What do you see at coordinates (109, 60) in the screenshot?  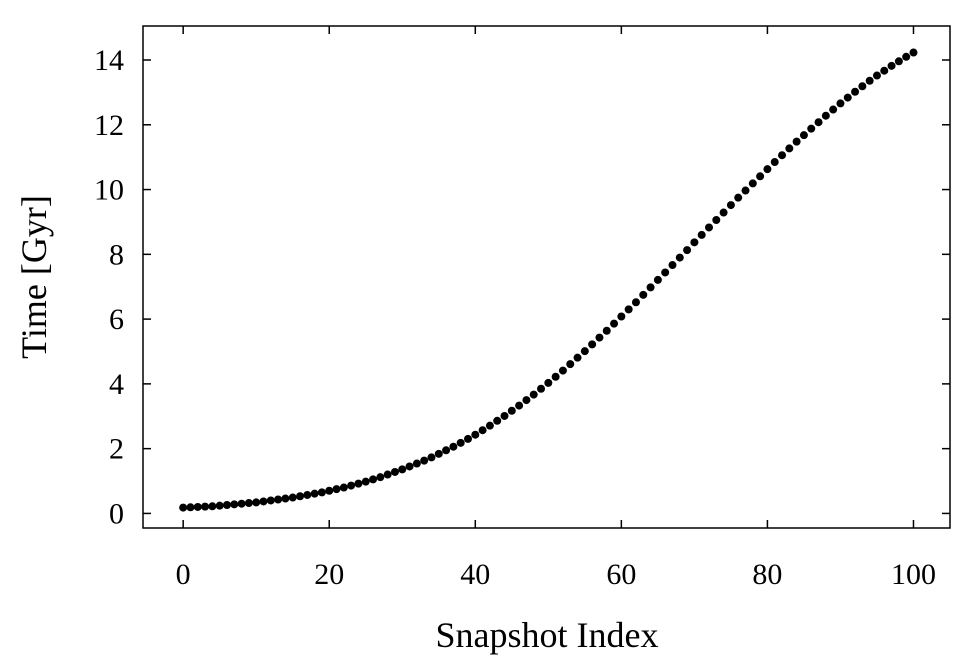 I see `y-tick-label-7: 14` at bounding box center [109, 60].